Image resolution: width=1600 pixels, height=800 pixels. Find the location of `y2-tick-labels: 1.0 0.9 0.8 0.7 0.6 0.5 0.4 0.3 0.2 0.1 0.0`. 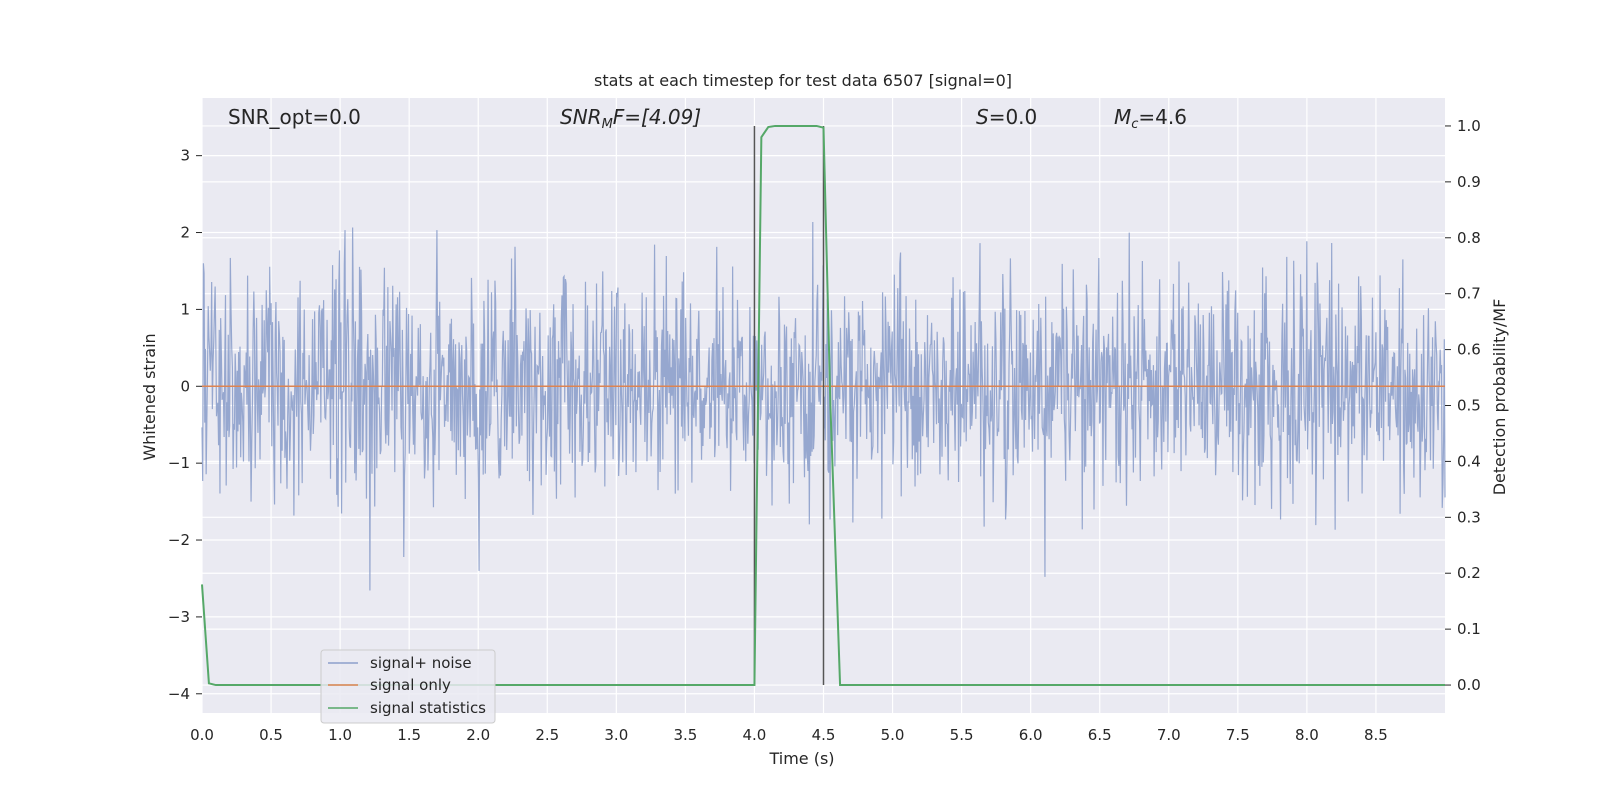

y2-tick-labels: 1.0 0.9 0.8 0.7 0.6 0.5 0.4 0.3 0.2 0.1 0.0 is located at coordinates (1463, 405).